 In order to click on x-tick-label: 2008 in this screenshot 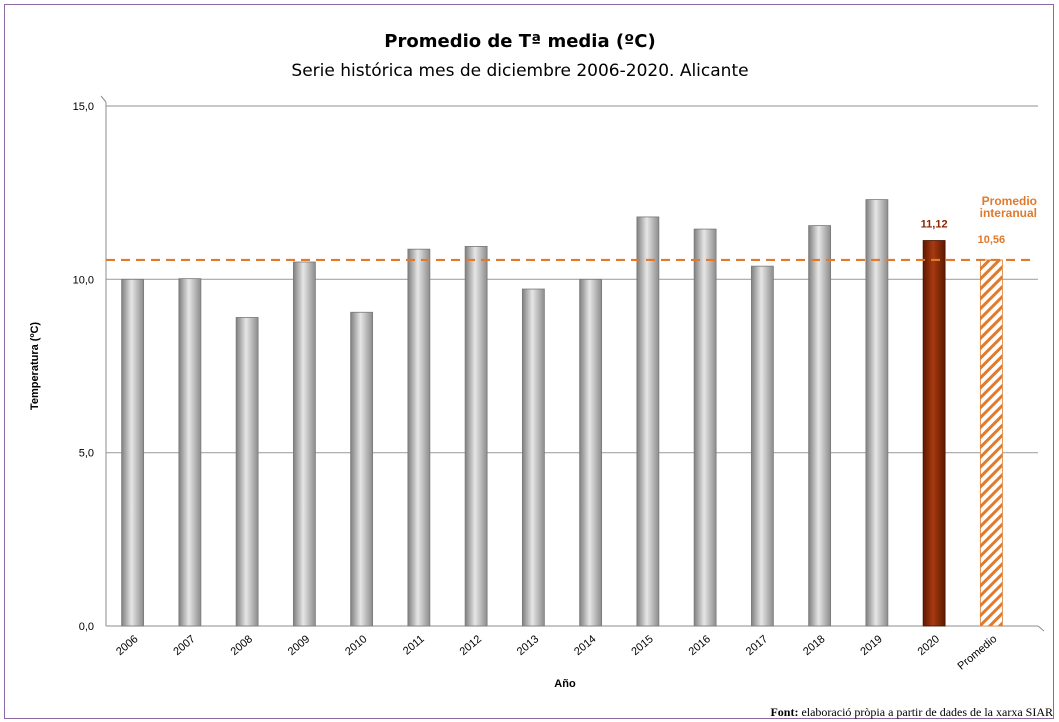, I will do `click(242, 645)`.